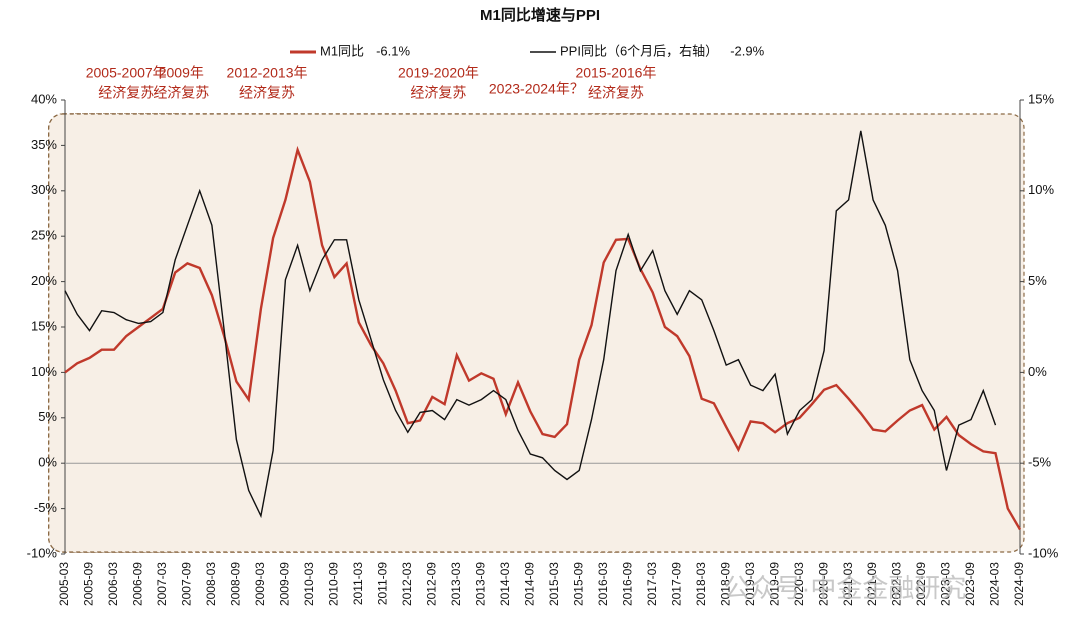 Image resolution: width=1080 pixels, height=635 pixels. Describe the element at coordinates (47, 416) in the screenshot. I see `y-tick-label: 5%` at that location.